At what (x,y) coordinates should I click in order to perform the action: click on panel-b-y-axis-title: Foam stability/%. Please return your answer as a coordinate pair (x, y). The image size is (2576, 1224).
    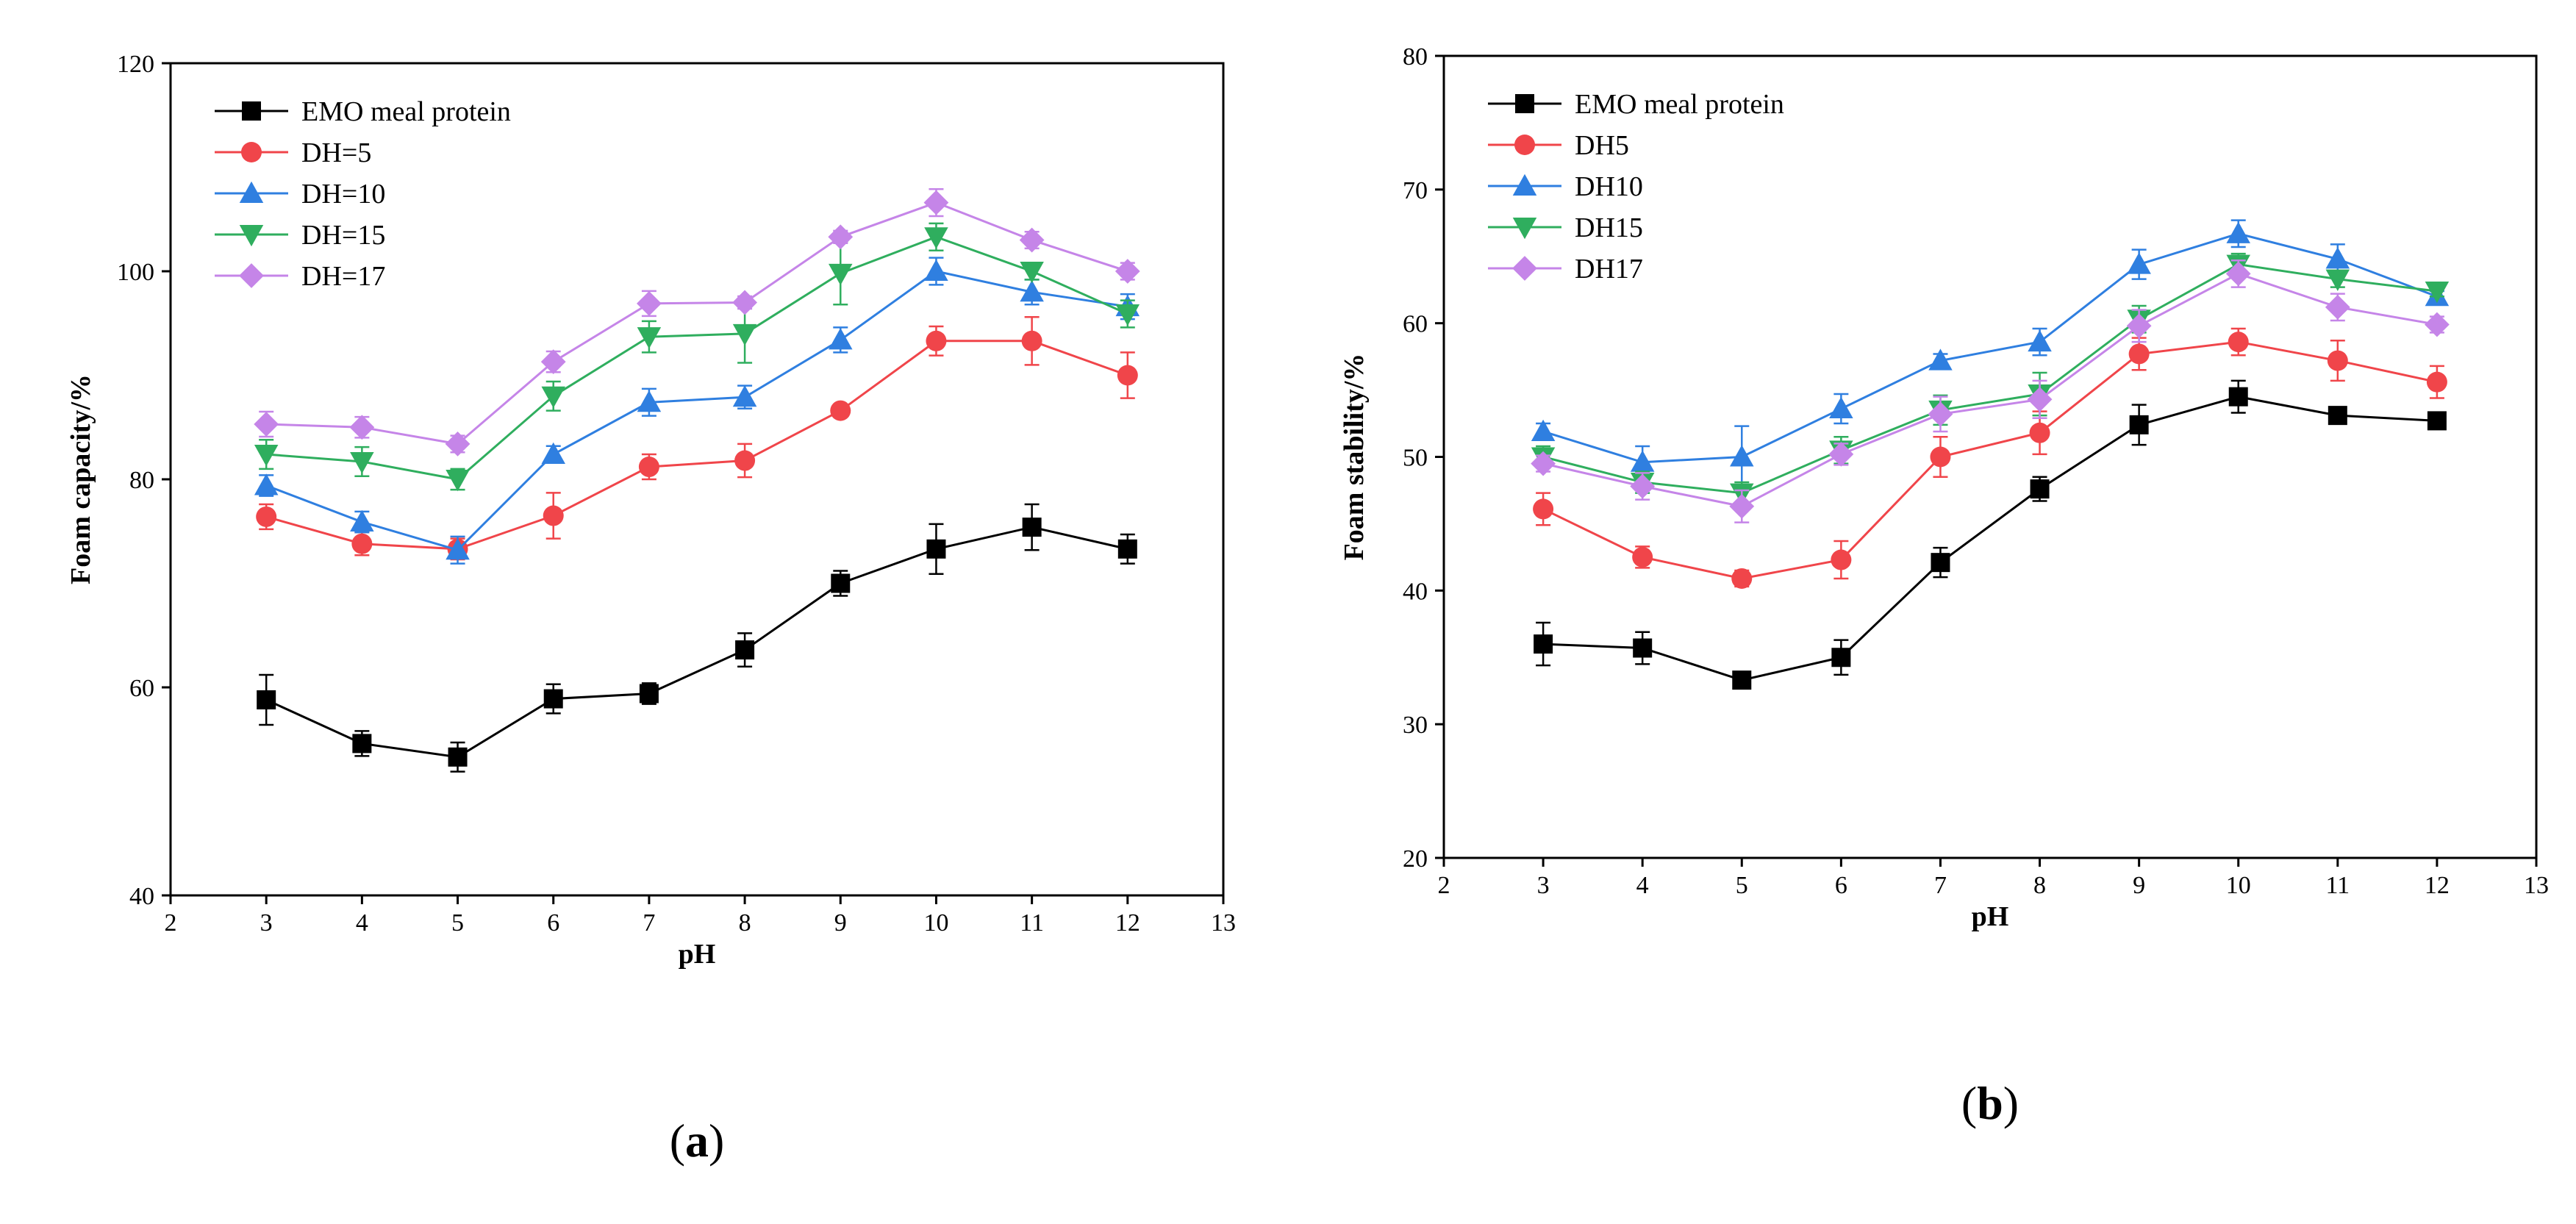
    Looking at the image, I should click on (1354, 457).